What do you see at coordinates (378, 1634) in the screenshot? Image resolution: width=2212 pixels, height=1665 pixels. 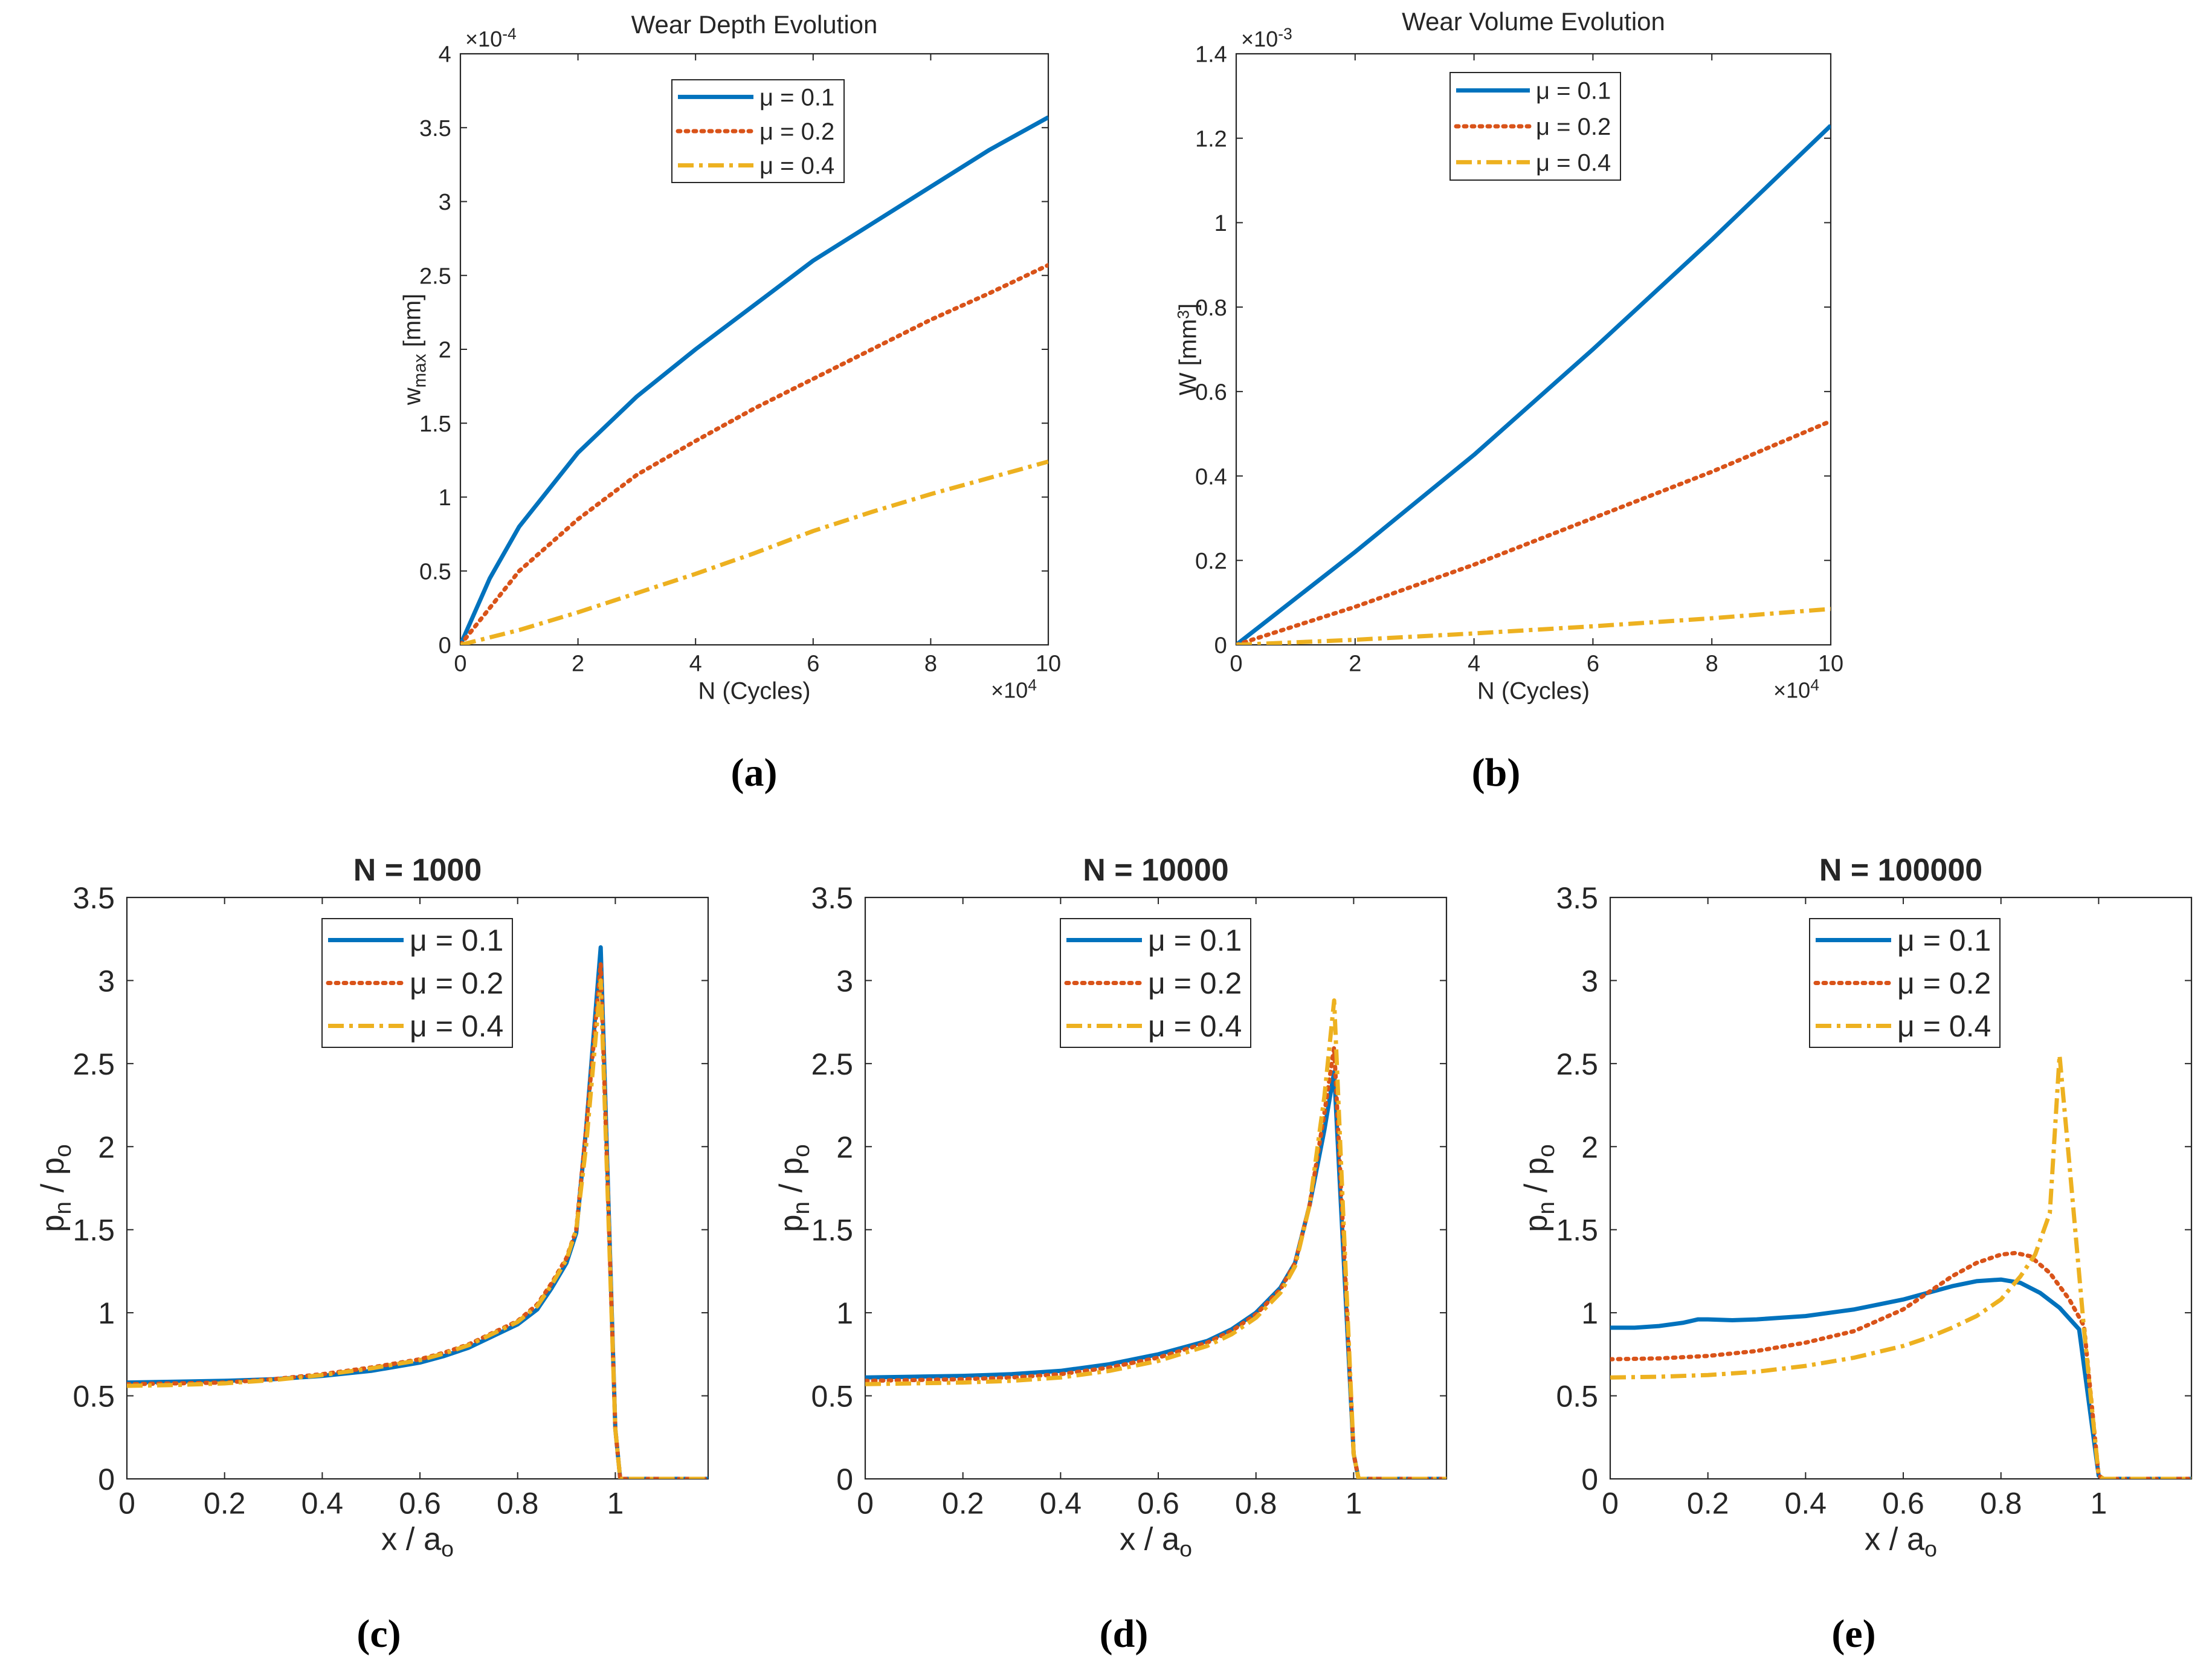 I see `panel-caption: (c)` at bounding box center [378, 1634].